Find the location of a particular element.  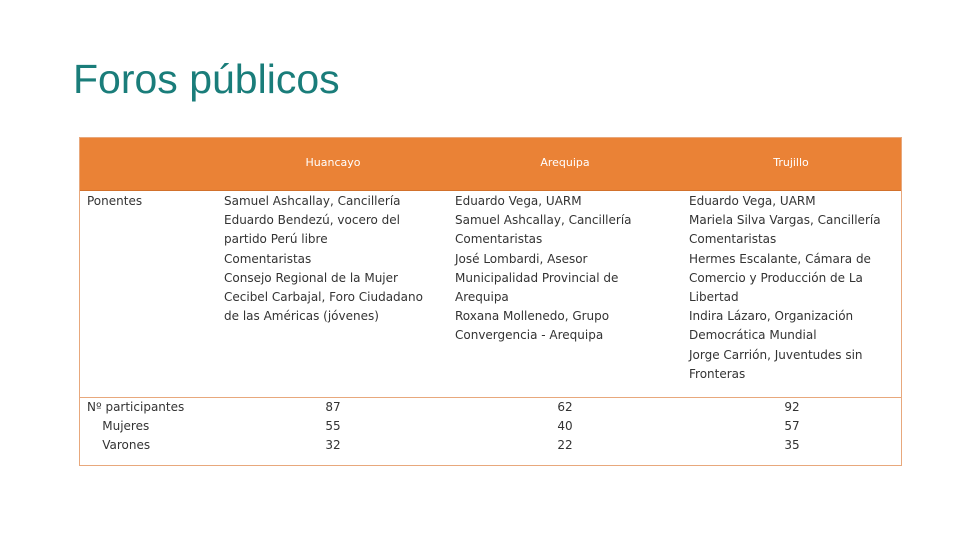

row-label-participantes: Nº participantes Mujeres Varones is located at coordinates (136, 426).